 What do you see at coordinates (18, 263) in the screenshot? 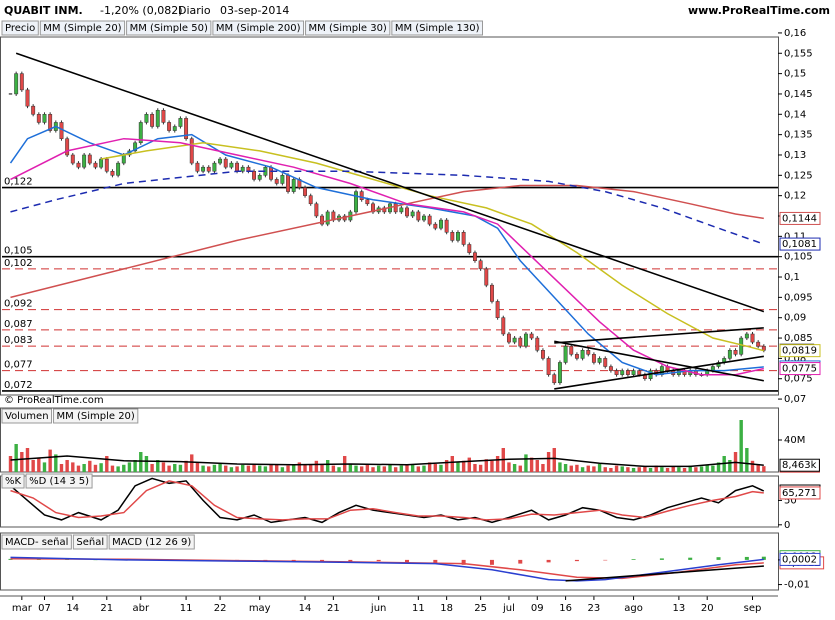
I see `level-label: 0,102` at bounding box center [18, 263].